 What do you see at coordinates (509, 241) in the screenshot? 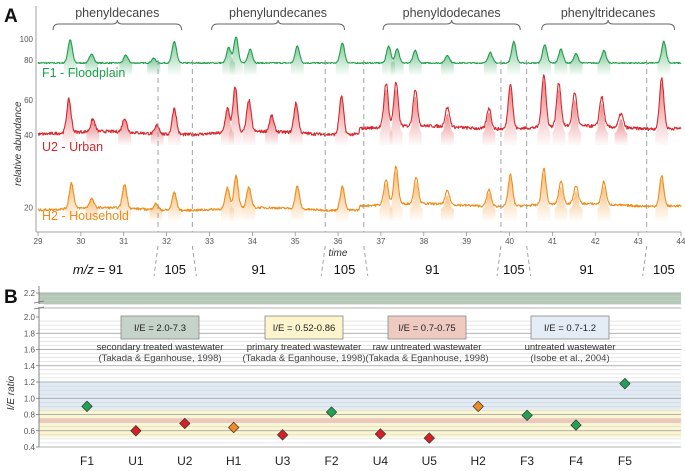
I see `x-tick-label: 40` at bounding box center [509, 241].